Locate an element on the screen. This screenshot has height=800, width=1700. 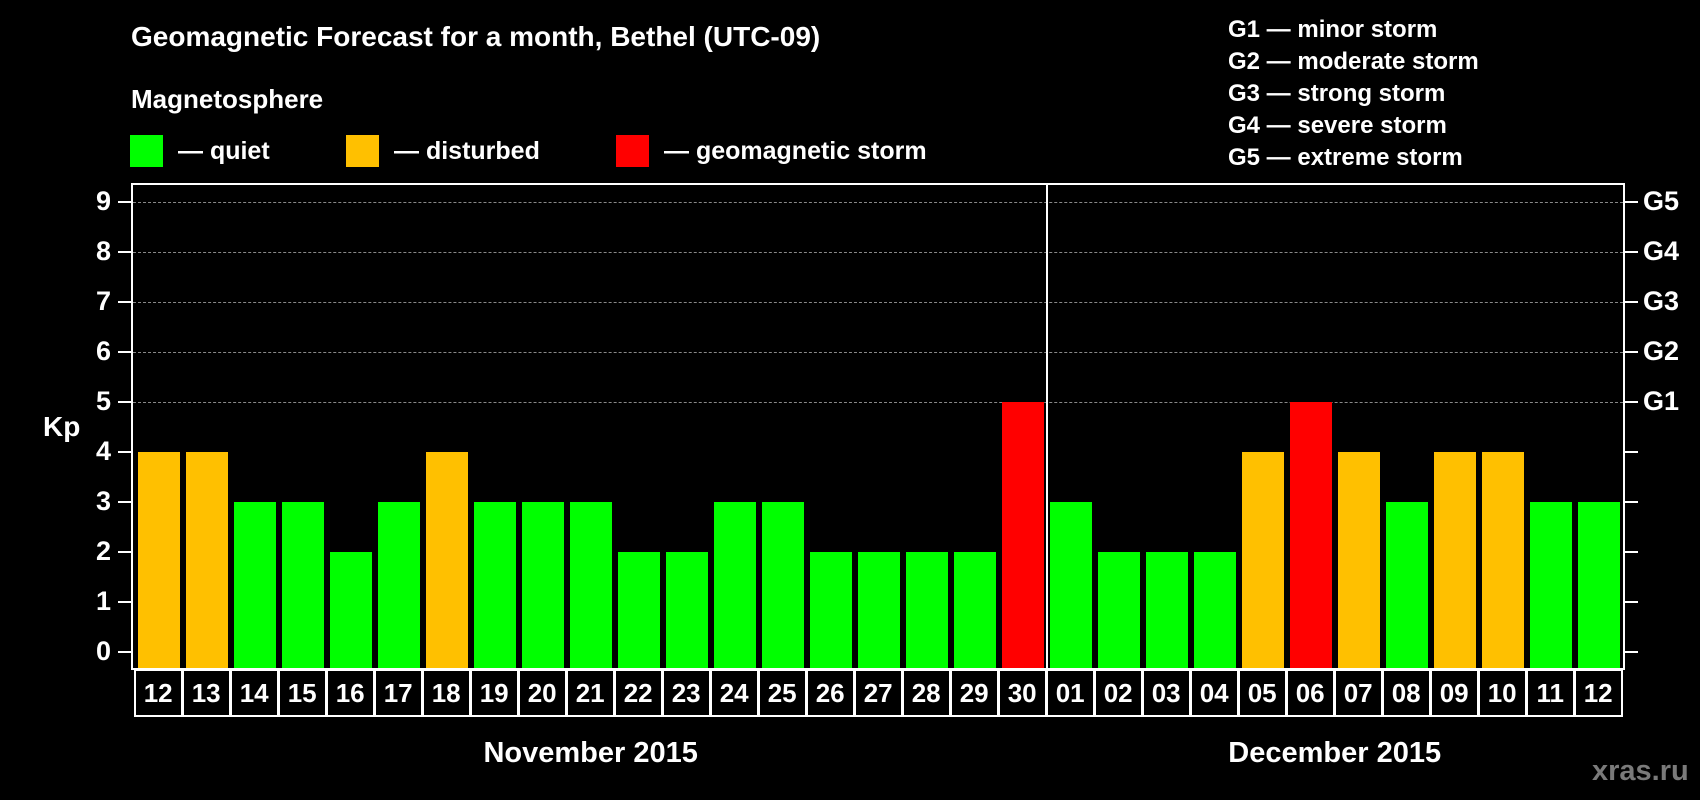
legend-quiet: — quiet is located at coordinates (200, 151).